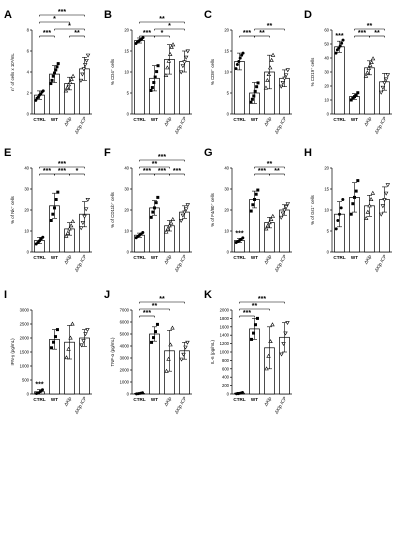  What do you see at coordinates (7, 153) in the screenshot?
I see `panel-letter: E` at bounding box center [7, 153].